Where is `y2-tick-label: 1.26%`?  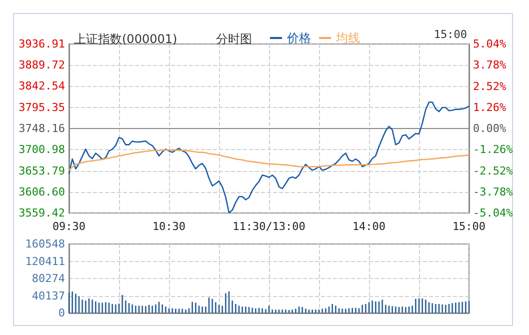 y2-tick-label: 1.26% is located at coordinates (489, 107).